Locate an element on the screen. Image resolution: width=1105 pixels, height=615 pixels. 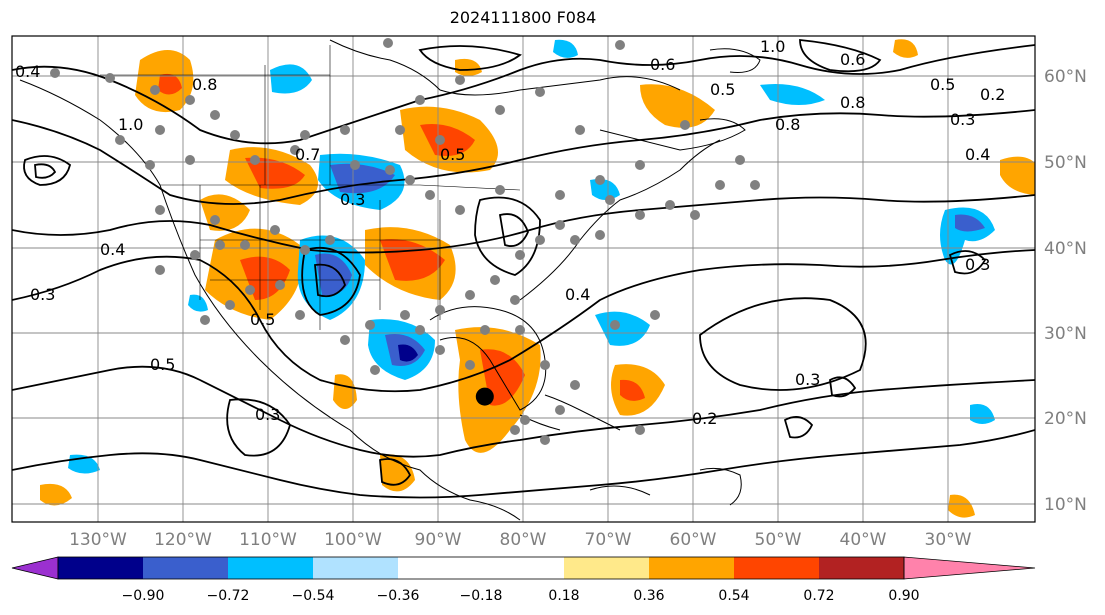
colorbar-tick-label: 0.54 is located at coordinates (733, 596).